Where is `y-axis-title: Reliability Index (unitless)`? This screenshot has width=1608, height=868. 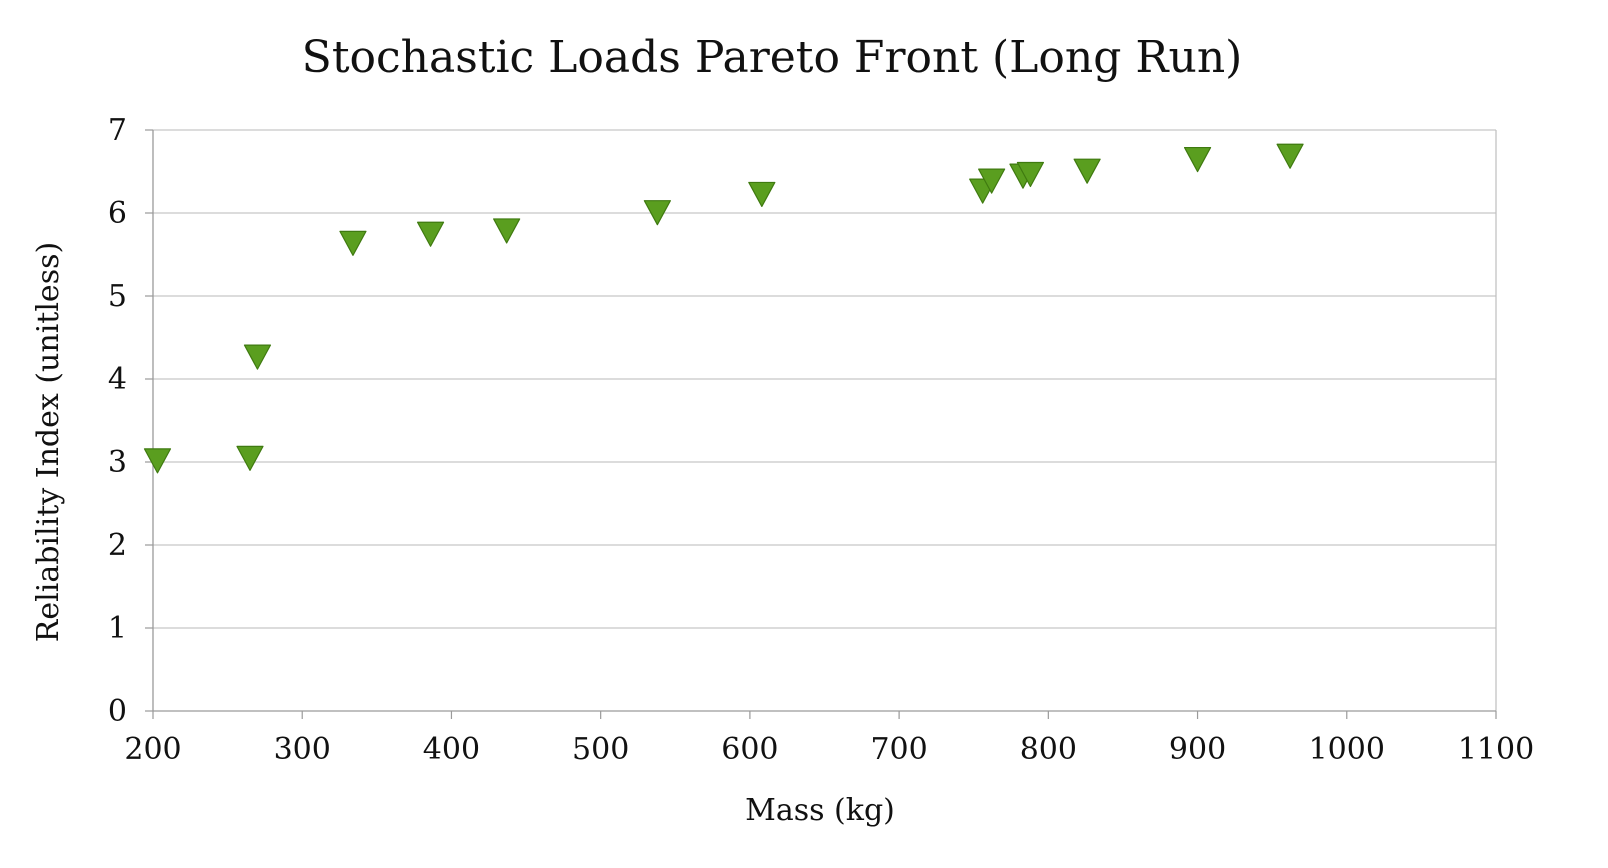
y-axis-title: Reliability Index (unitless) is located at coordinates (48, 442).